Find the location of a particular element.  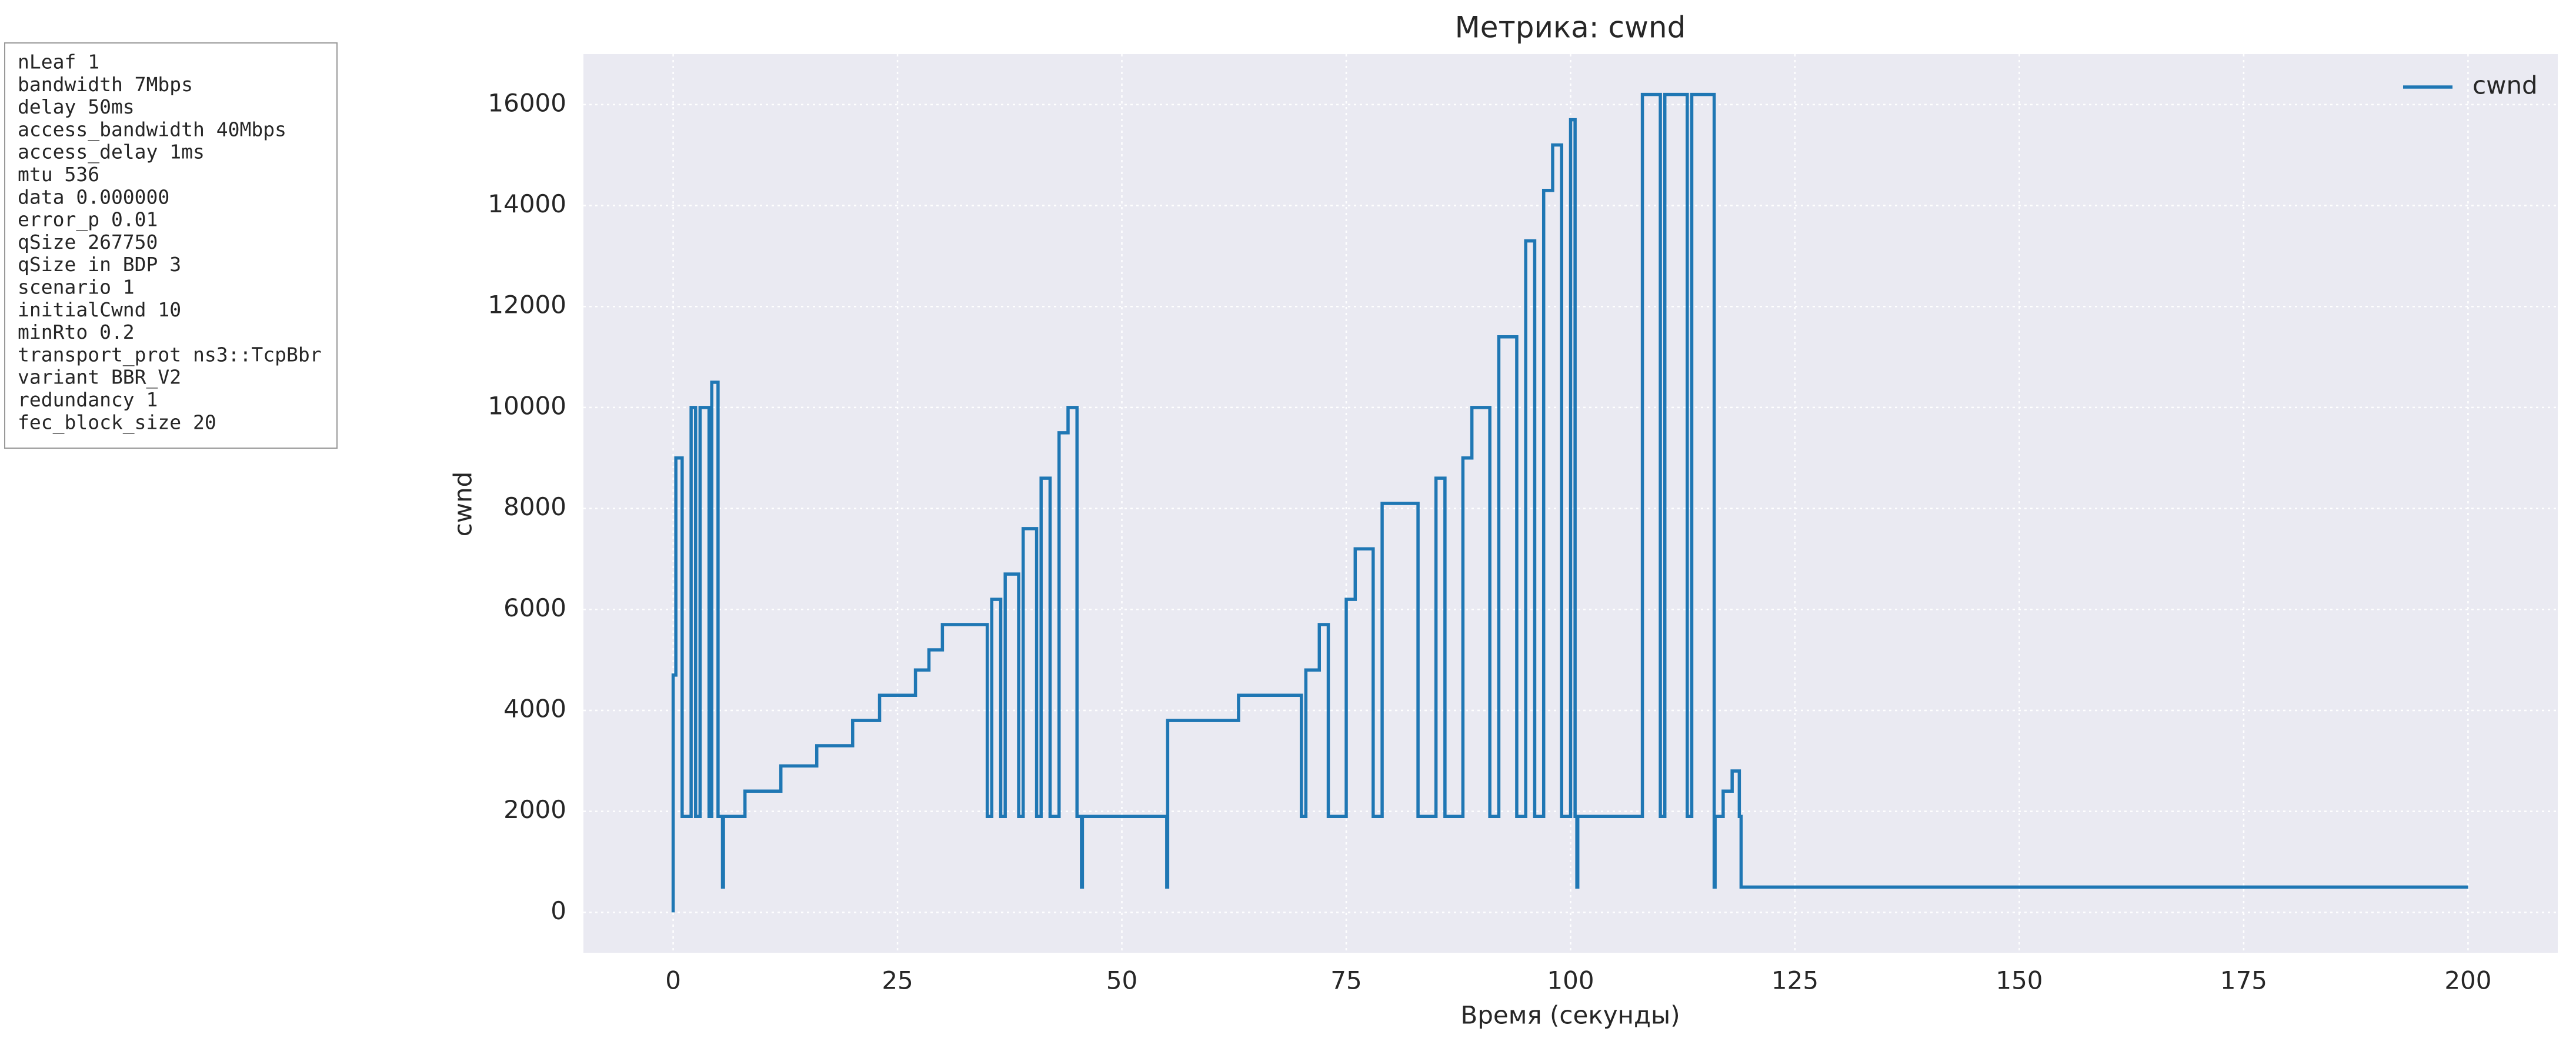

annotation-line: bandwidth 7Mbps is located at coordinates (105, 84).